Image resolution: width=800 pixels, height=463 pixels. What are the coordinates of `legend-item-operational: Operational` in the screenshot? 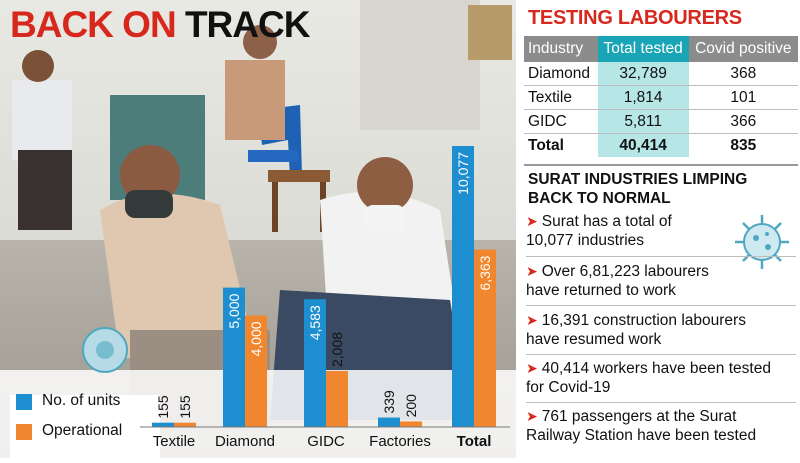 It's located at (91, 432).